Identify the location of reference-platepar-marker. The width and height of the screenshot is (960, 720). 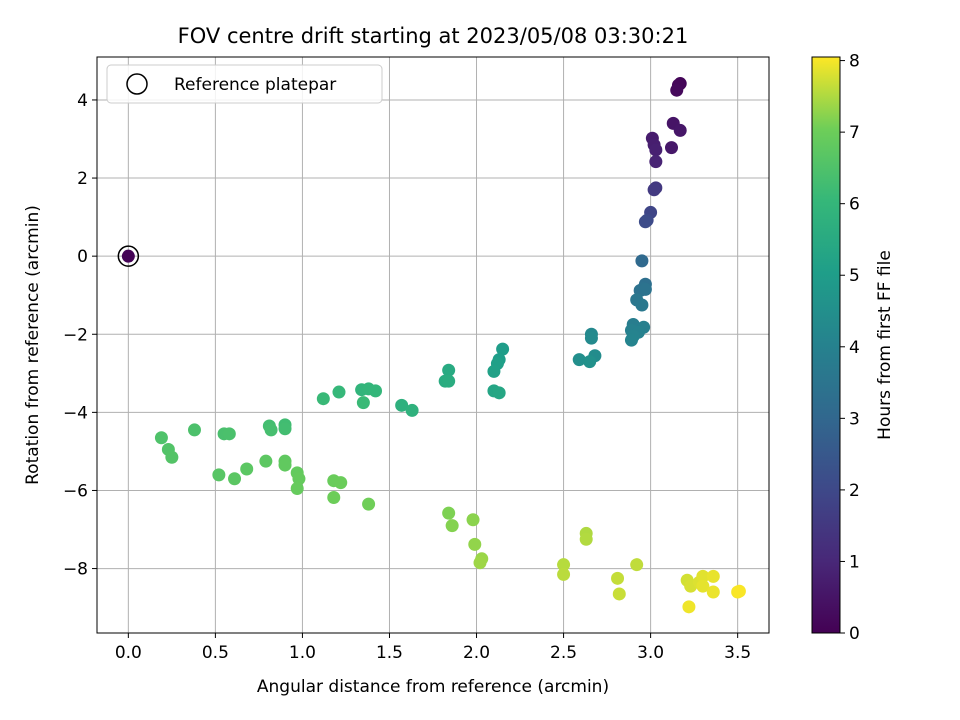
(128, 256).